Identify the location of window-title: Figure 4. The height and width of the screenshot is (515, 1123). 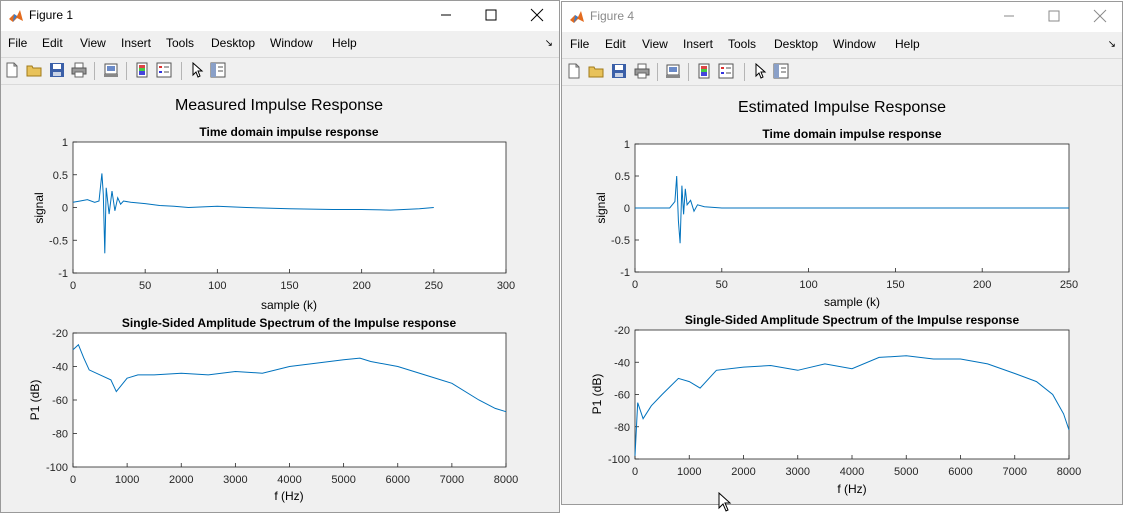
(612, 16).